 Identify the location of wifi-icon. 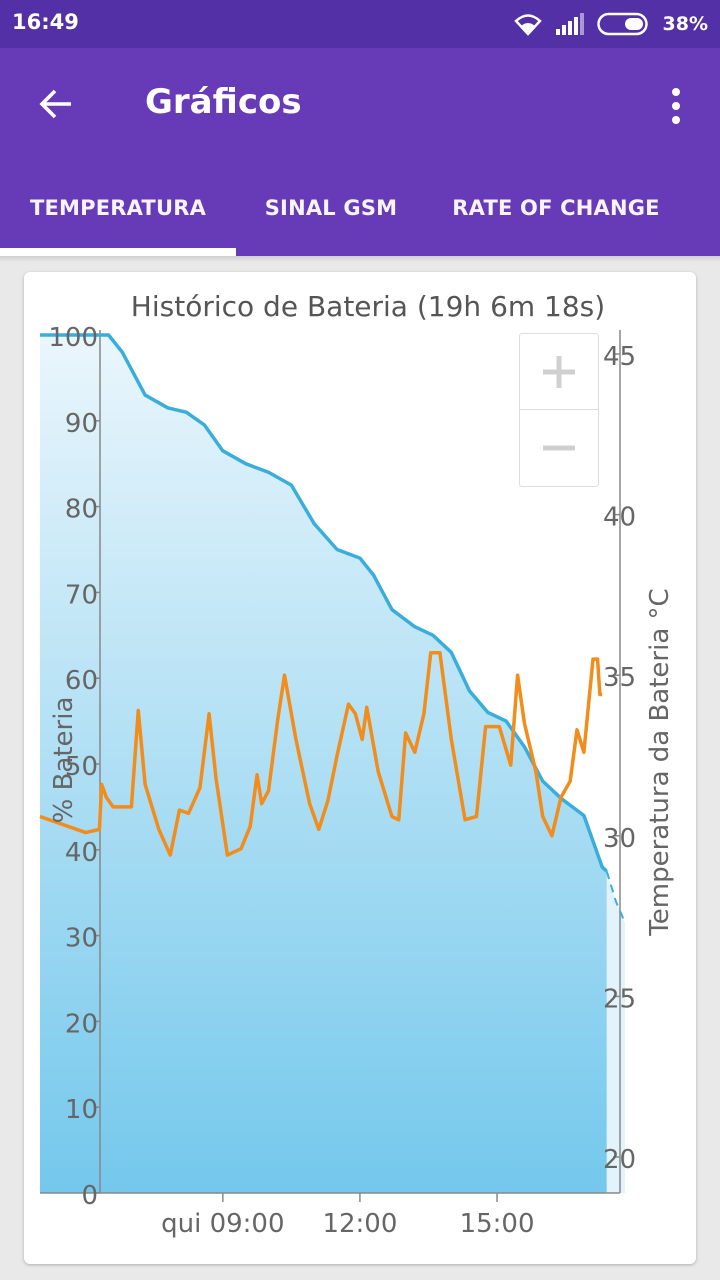
(527, 25).